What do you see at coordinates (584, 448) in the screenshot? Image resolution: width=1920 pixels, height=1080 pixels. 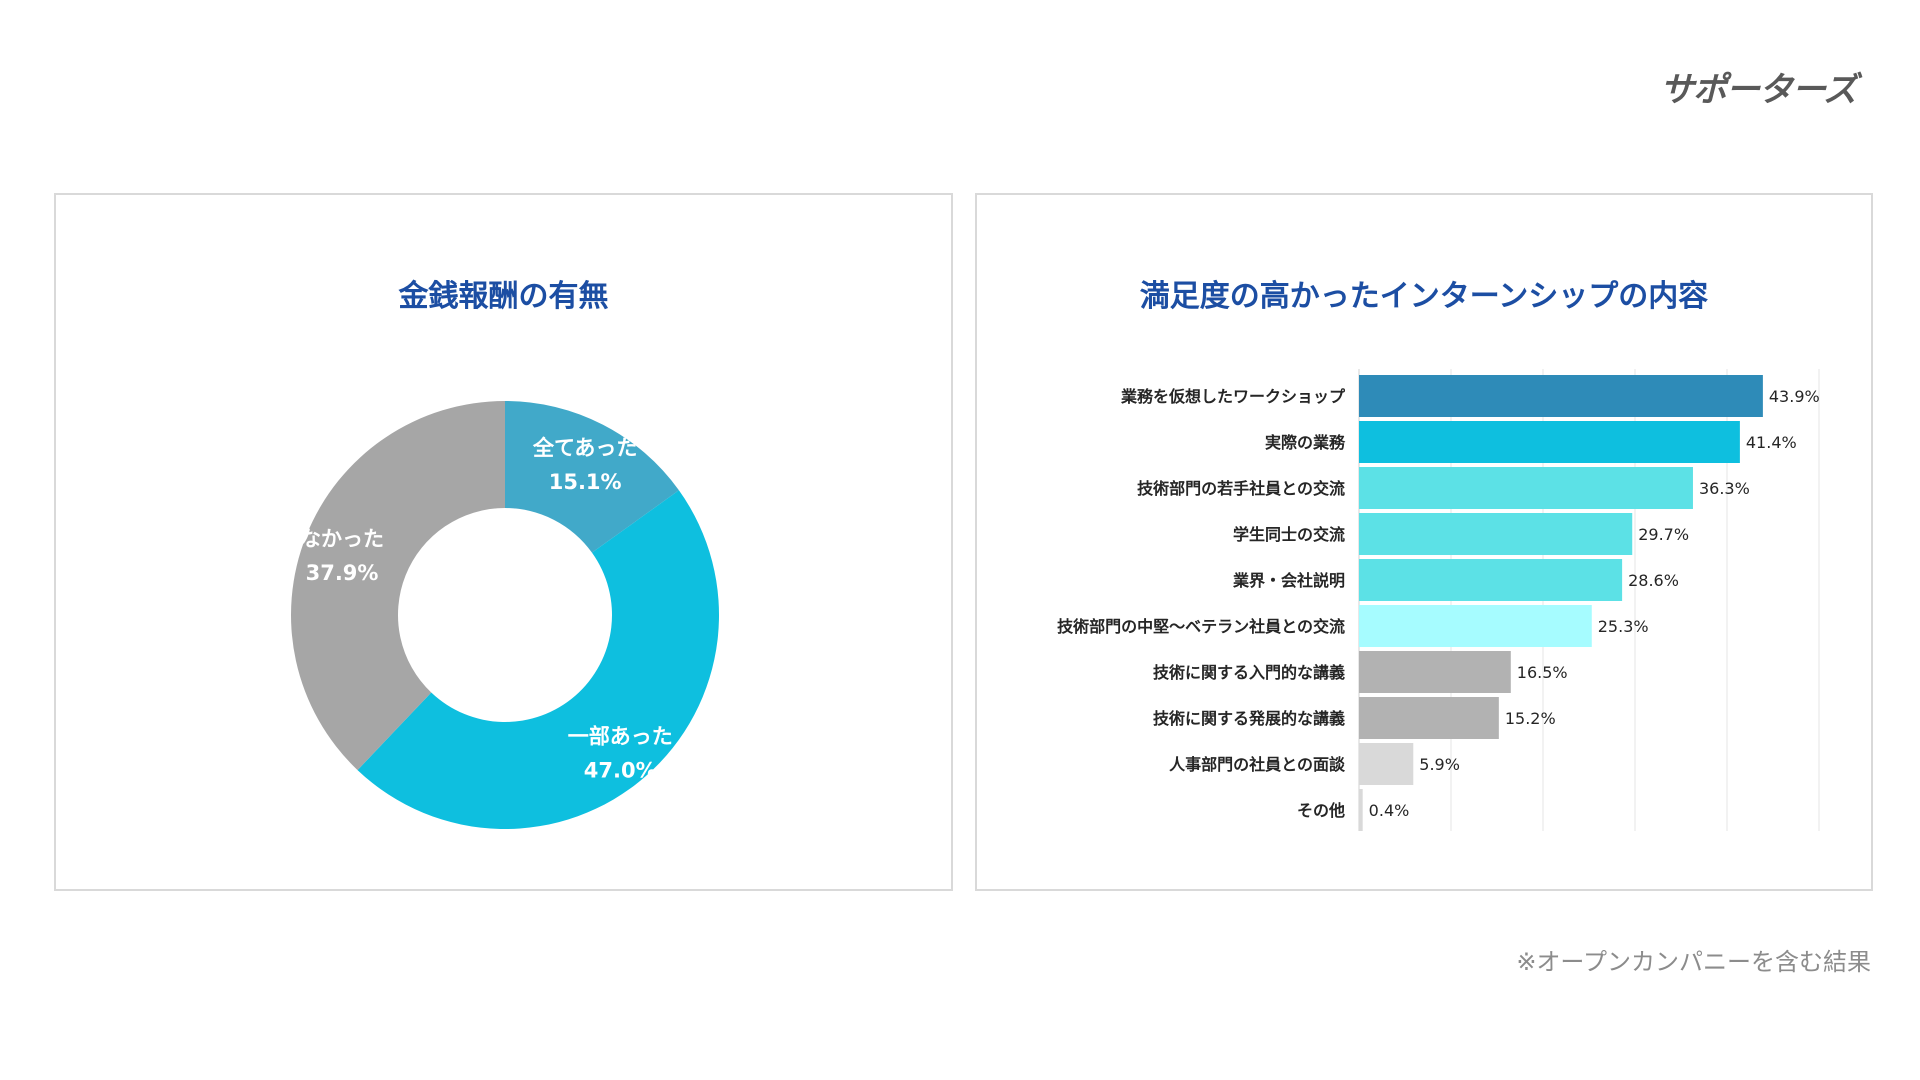 I see `donut-label-all: 全てあった` at bounding box center [584, 448].